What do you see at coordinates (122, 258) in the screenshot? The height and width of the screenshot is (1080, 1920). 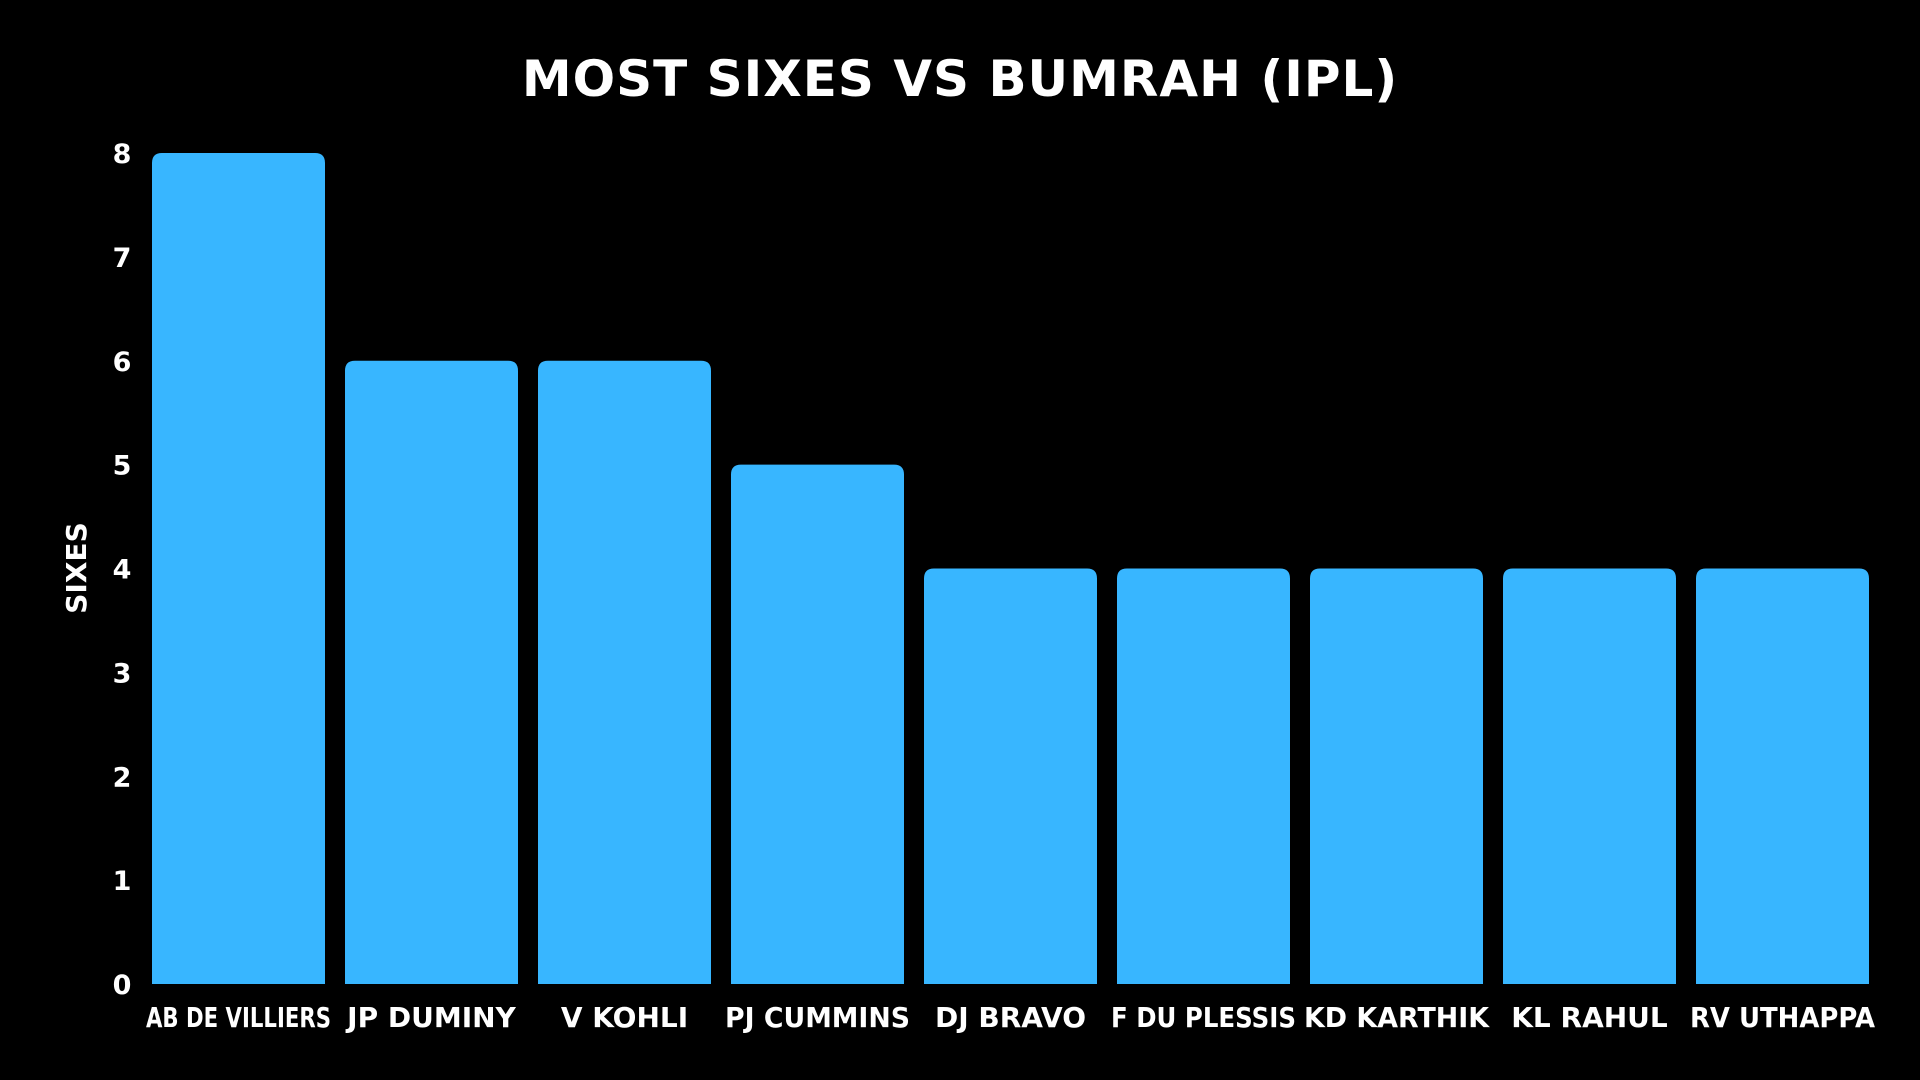 I see `y-tick-label: 7` at bounding box center [122, 258].